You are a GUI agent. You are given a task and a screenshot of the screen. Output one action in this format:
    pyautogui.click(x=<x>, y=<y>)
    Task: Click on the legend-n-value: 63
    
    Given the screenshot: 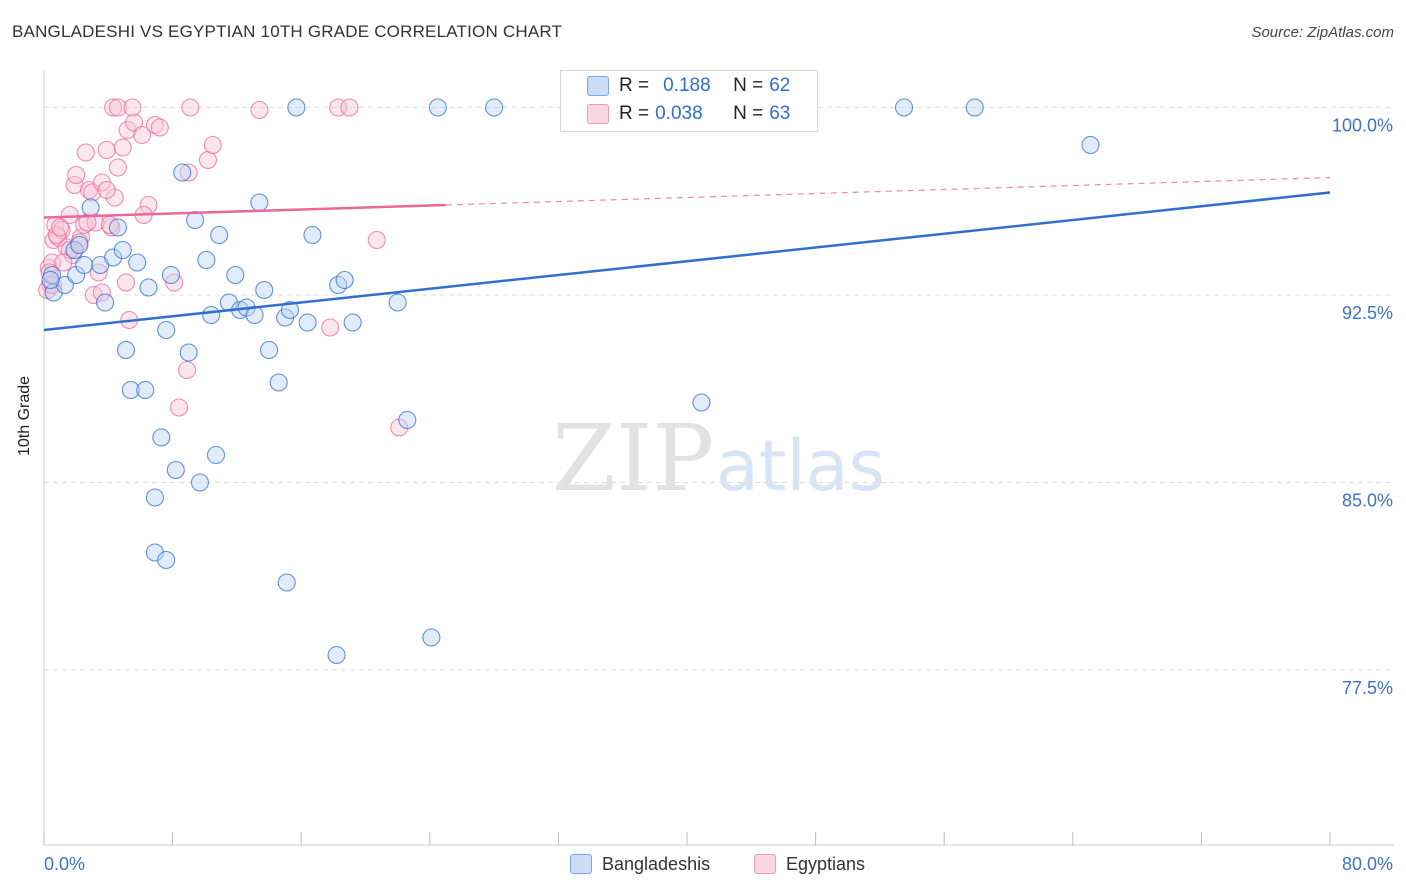 What is the action you would take?
    pyautogui.click(x=780, y=113)
    